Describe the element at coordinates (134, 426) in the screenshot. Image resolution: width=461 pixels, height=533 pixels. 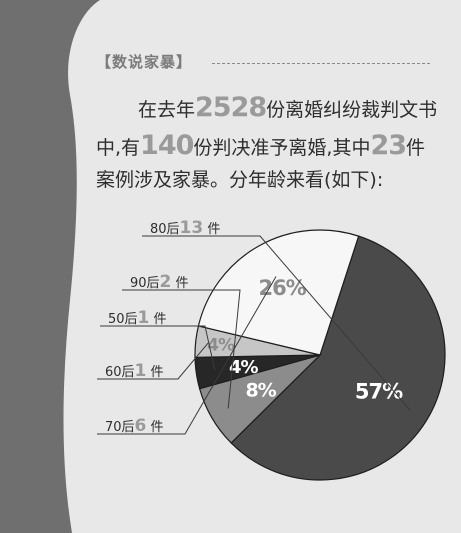
I see `category-label-5: 70后6 件` at that location.